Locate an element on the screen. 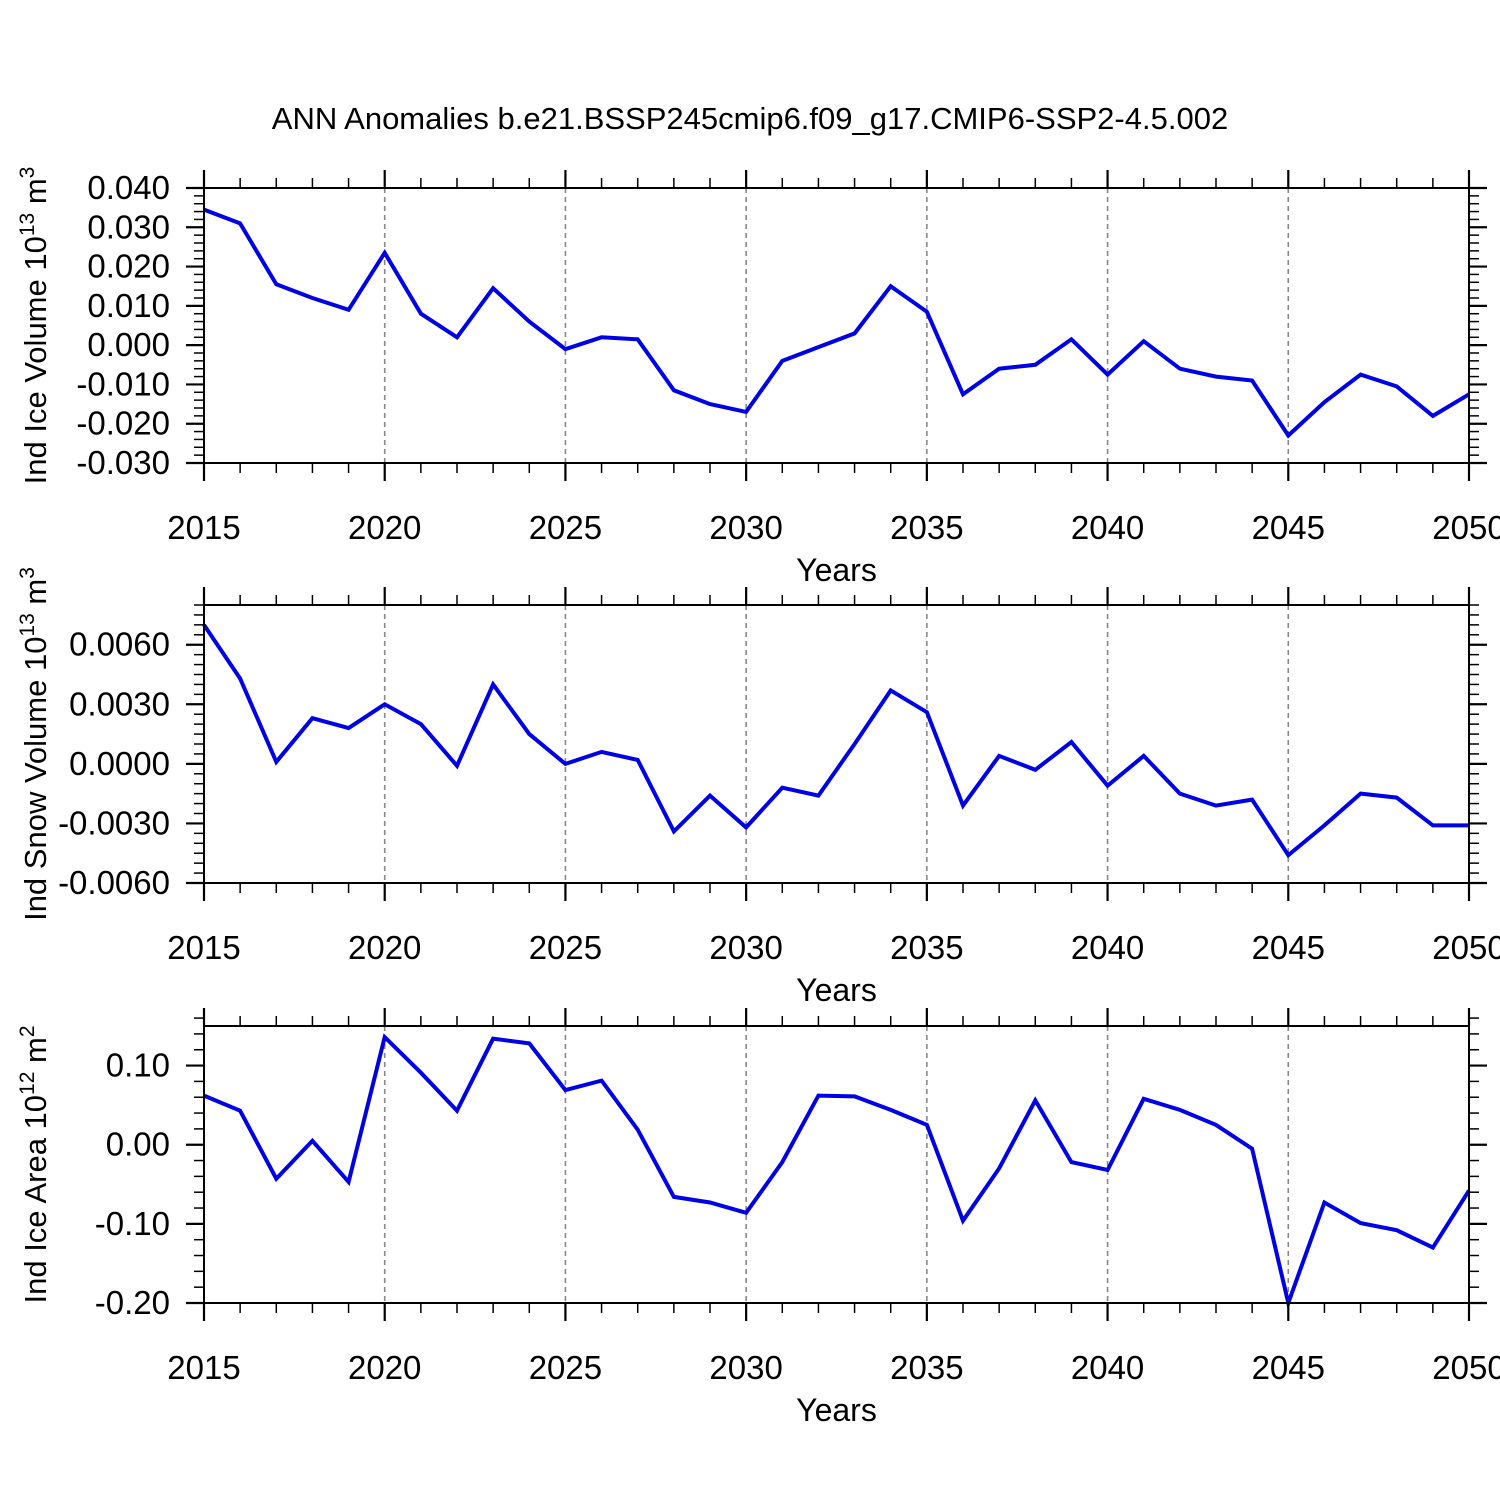  y-tick-label: -0.010 is located at coordinates (123, 383).